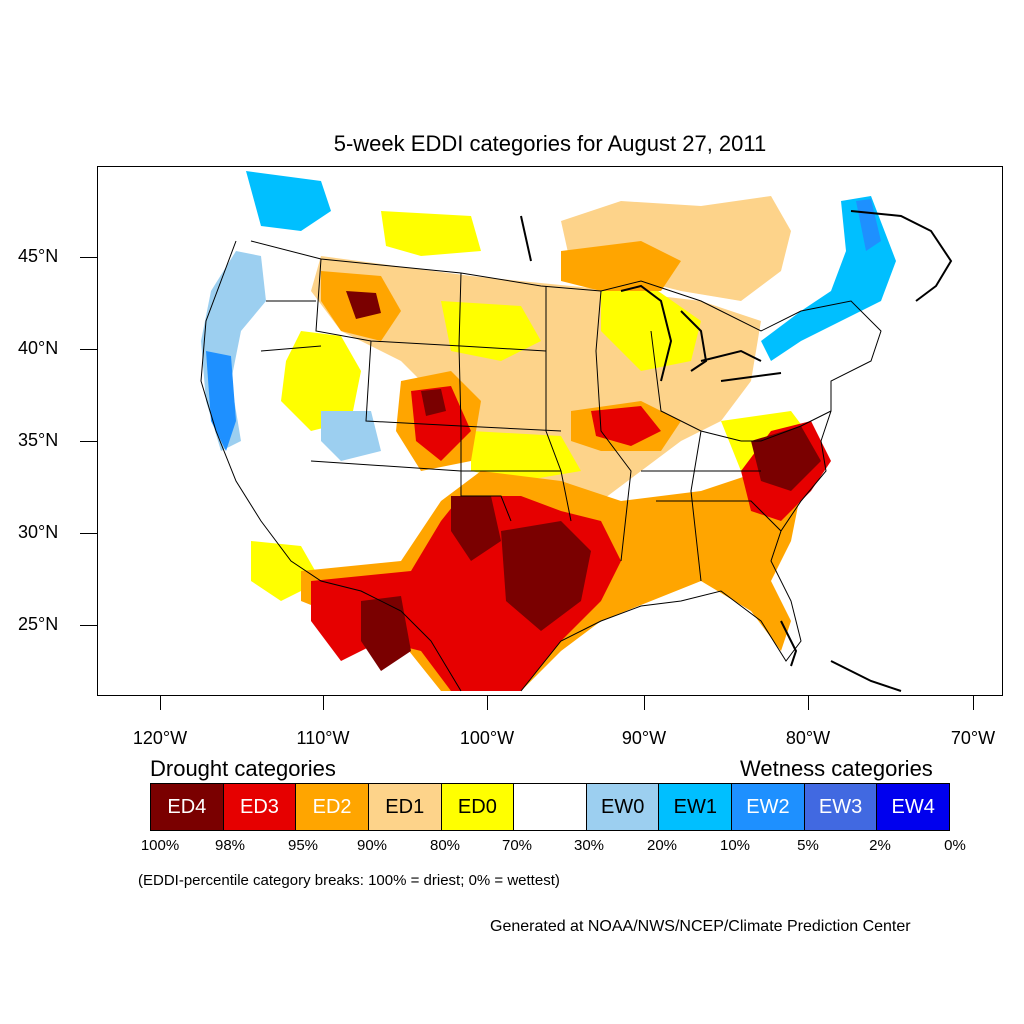 Image resolution: width=1024 pixels, height=1024 pixels. Describe the element at coordinates (808, 845) in the screenshot. I see `pct-label: 5%` at that location.